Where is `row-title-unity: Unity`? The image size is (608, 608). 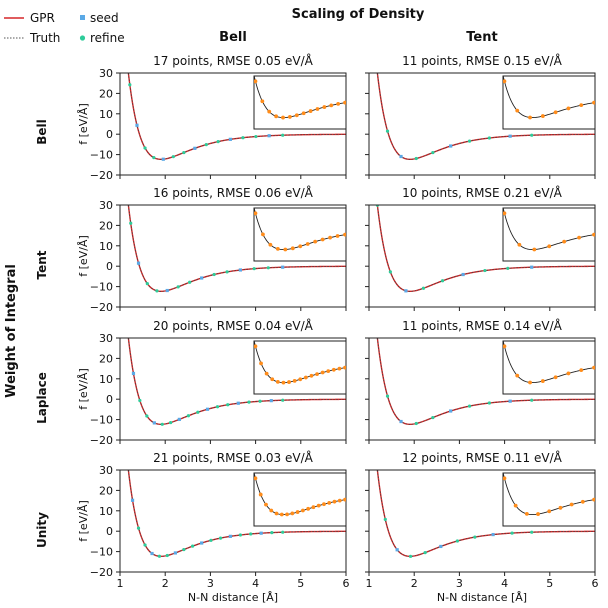
row-title-unity: Unity is located at coordinates (42, 530).